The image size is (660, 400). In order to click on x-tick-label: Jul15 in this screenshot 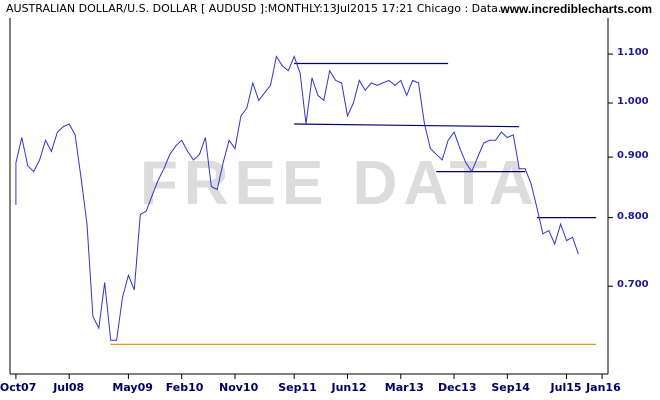, I will do `click(566, 387)`.